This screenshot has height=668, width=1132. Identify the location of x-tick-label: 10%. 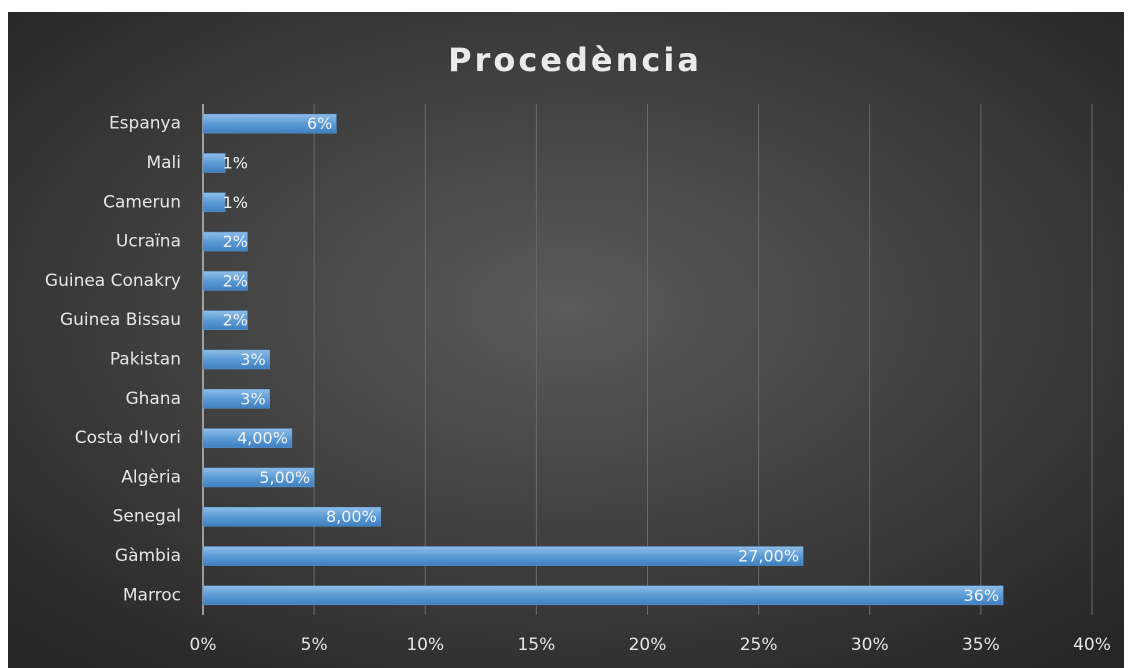
(425, 645).